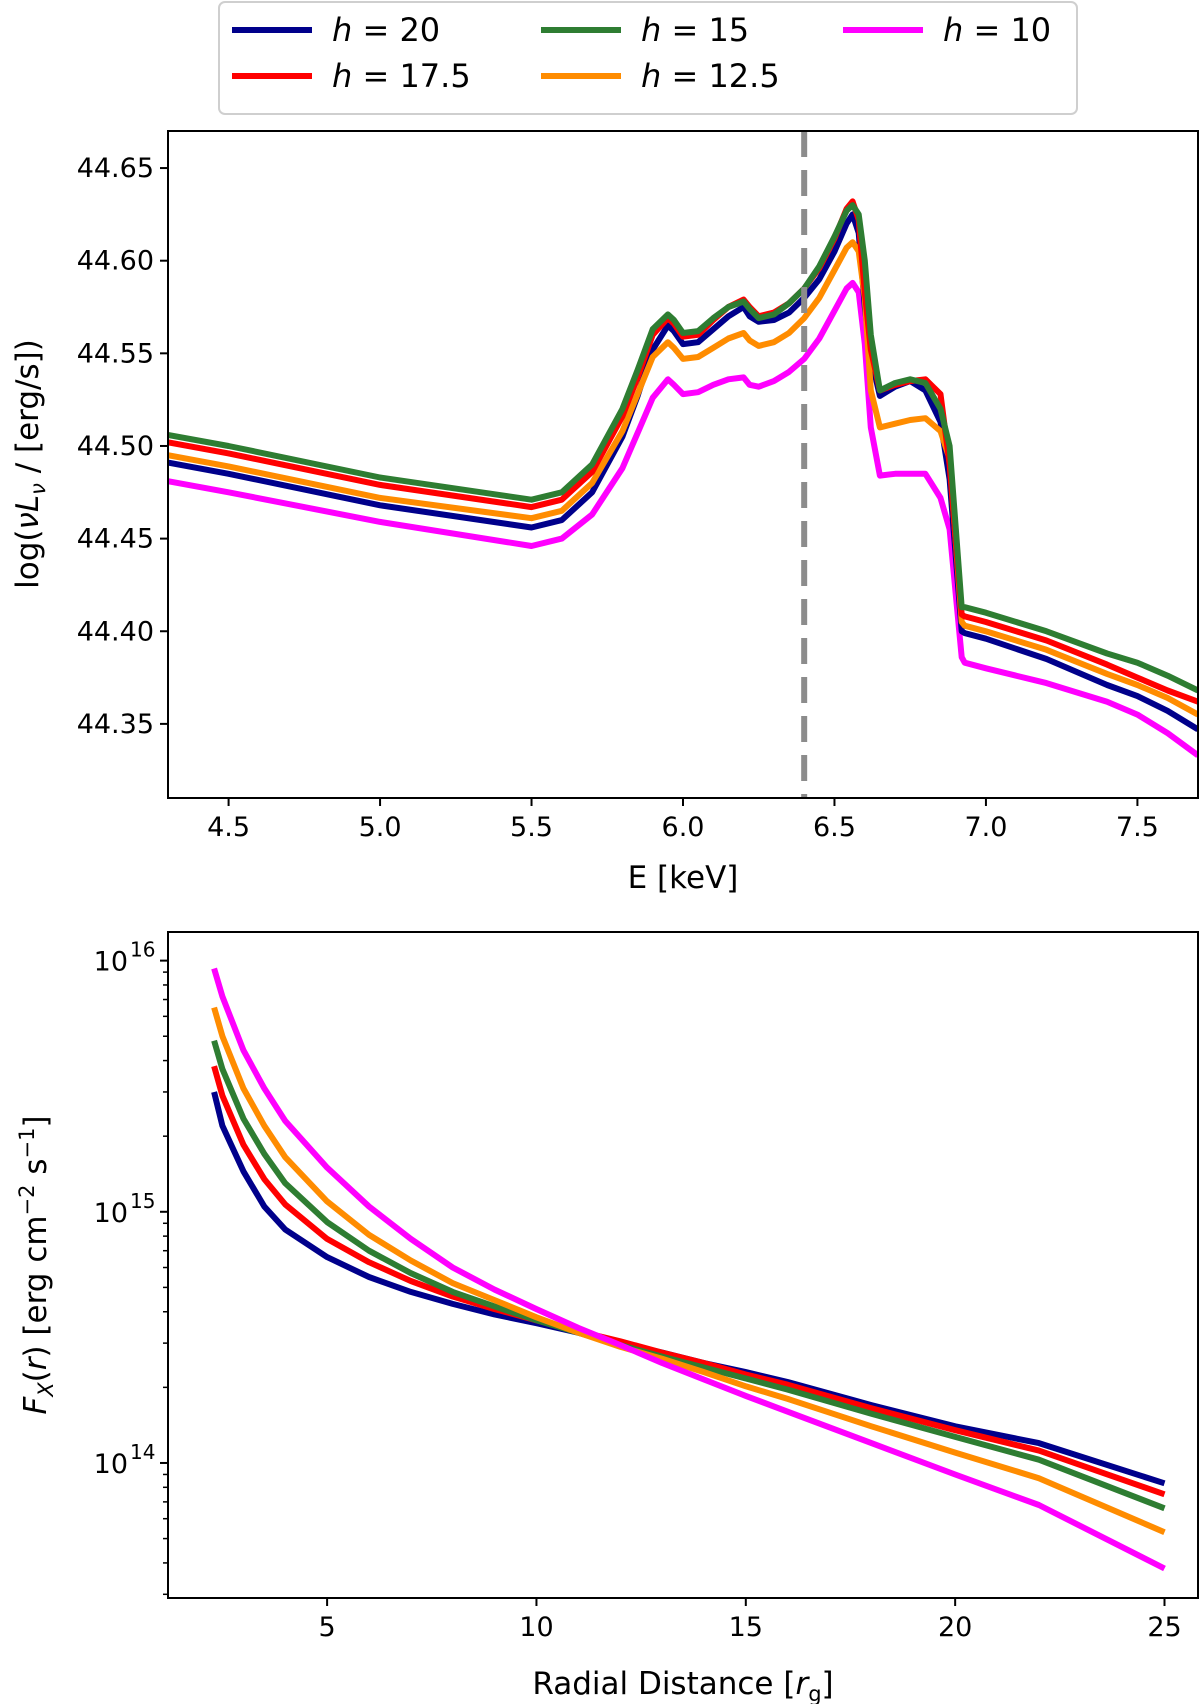  Describe the element at coordinates (115, 631) in the screenshot. I see `y-tick-label: 44.40` at that location.